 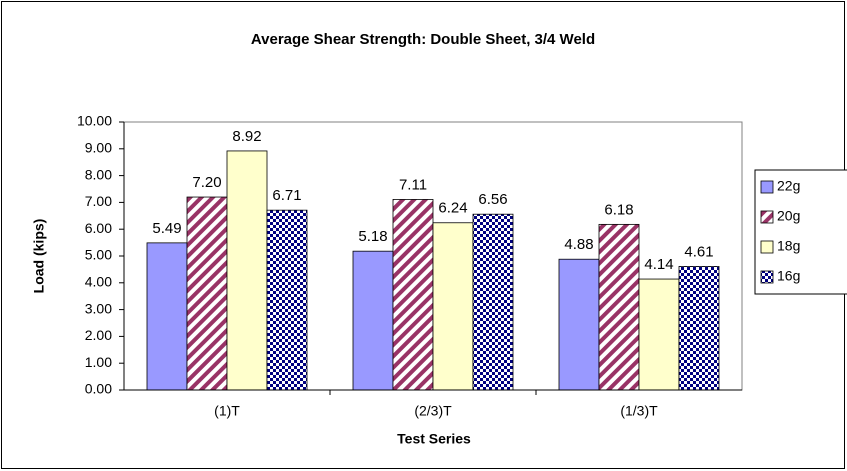 What do you see at coordinates (413, 184) in the screenshot?
I see `data-label: 7.11` at bounding box center [413, 184].